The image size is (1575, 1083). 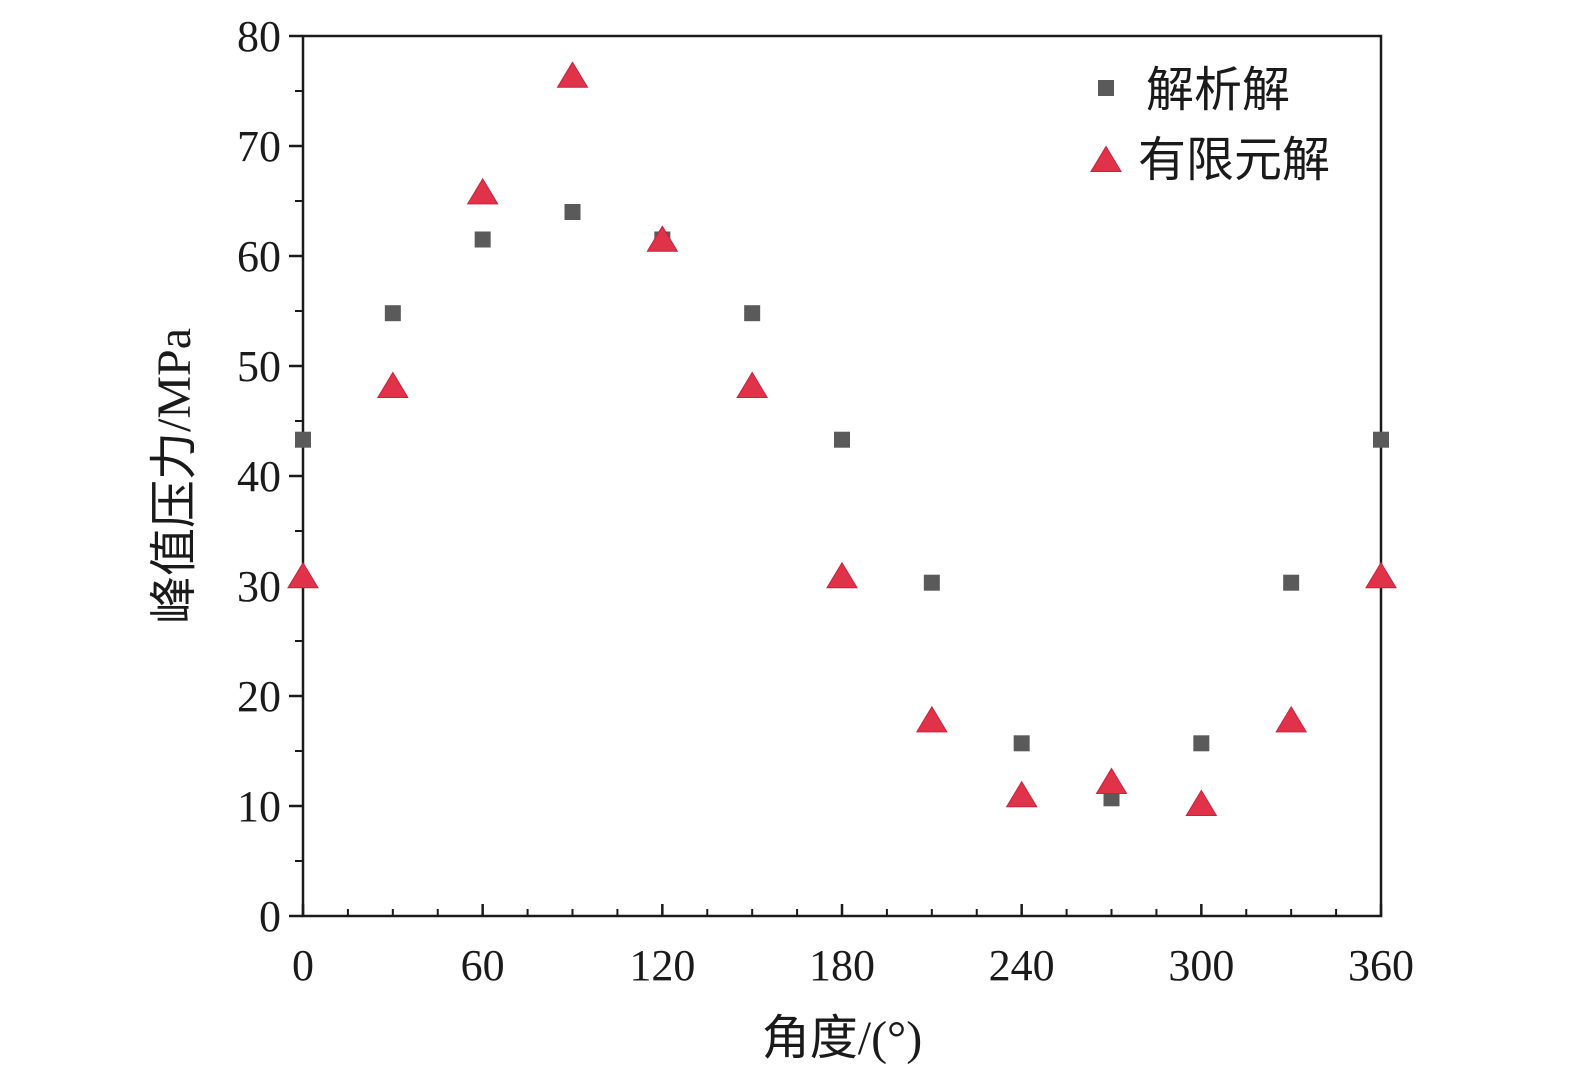 What do you see at coordinates (259, 36) in the screenshot?
I see `y-tick-label: 80` at bounding box center [259, 36].